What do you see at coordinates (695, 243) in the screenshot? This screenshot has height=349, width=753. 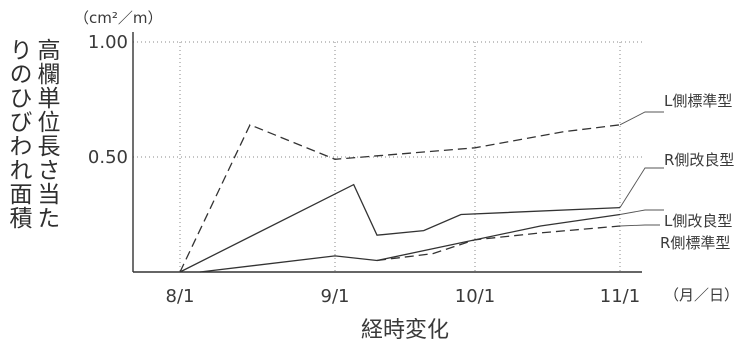 I see `series-label-3: R側標準型` at bounding box center [695, 243].